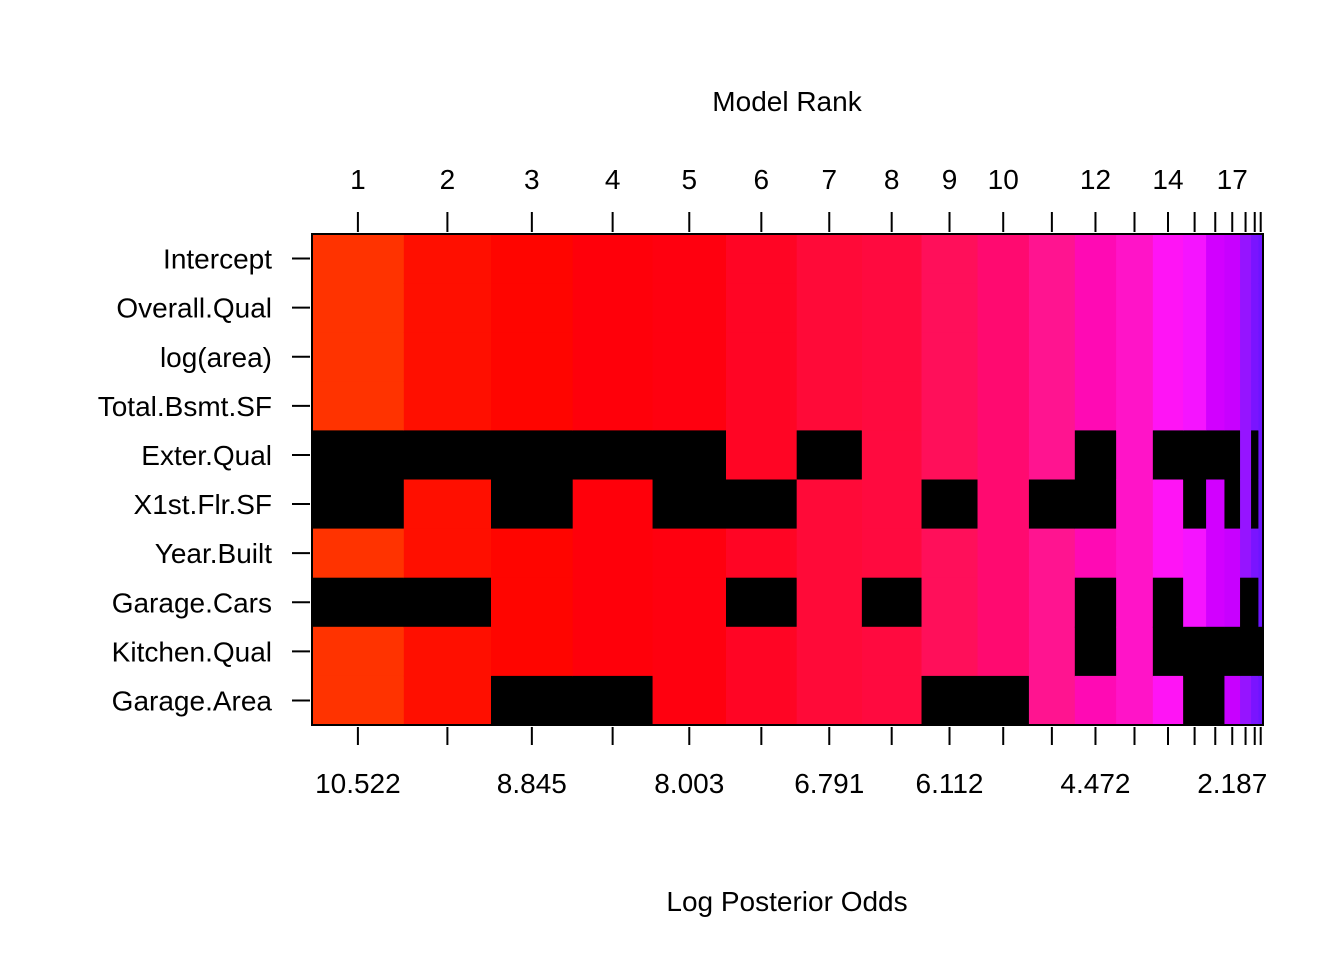  I want to click on cell-model-4-X1st.Flr.SF, so click(613, 504).